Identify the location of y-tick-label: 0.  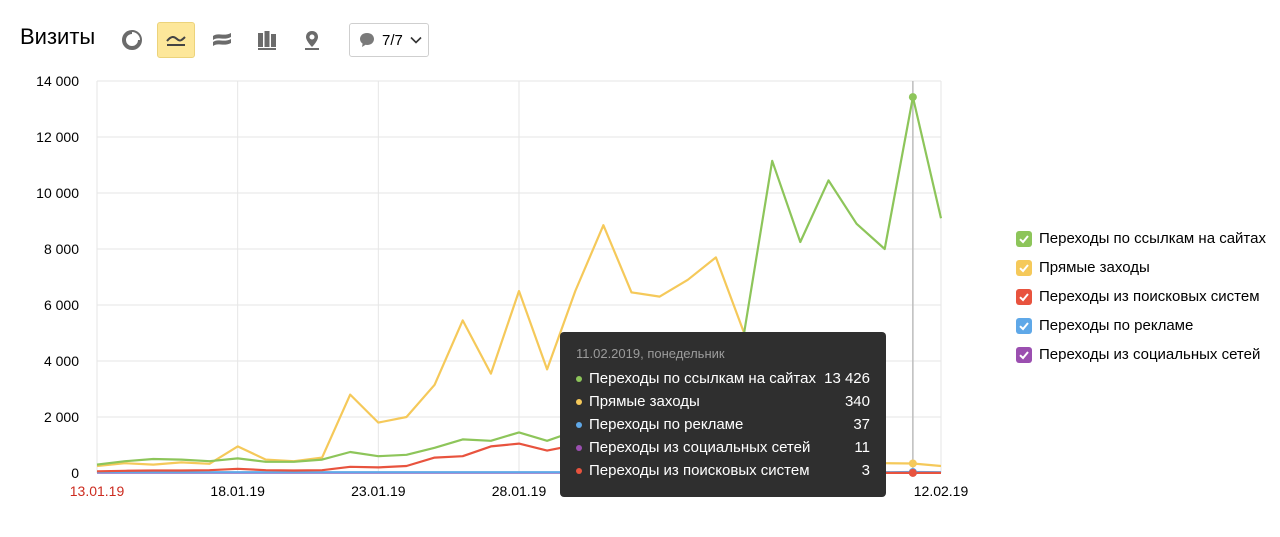
(75, 473).